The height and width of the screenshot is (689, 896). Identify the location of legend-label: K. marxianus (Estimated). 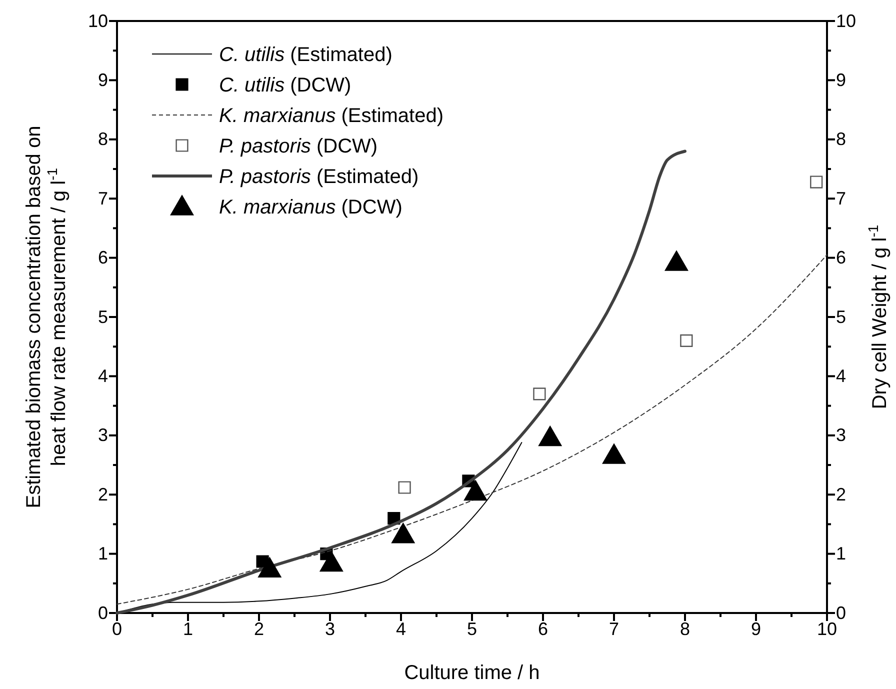
(331, 116).